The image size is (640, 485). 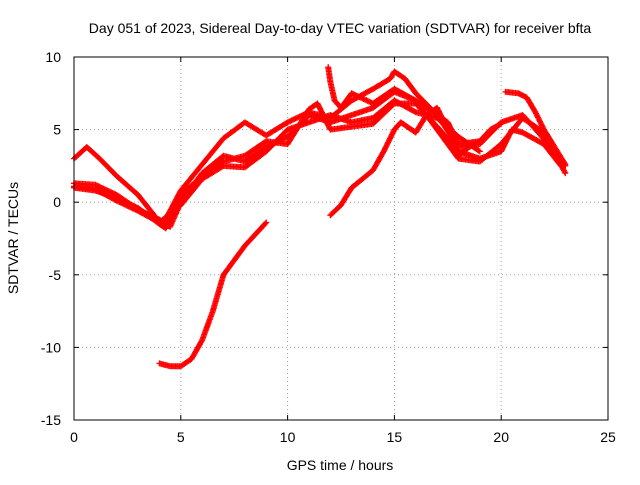 I want to click on series-track-e, so click(x=416, y=161).